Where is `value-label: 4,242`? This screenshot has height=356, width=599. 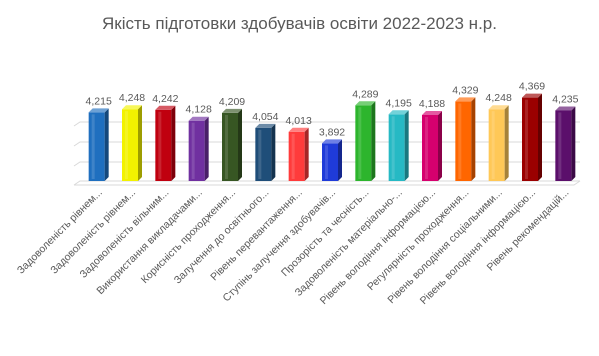 value-label: 4,242 is located at coordinates (165, 99).